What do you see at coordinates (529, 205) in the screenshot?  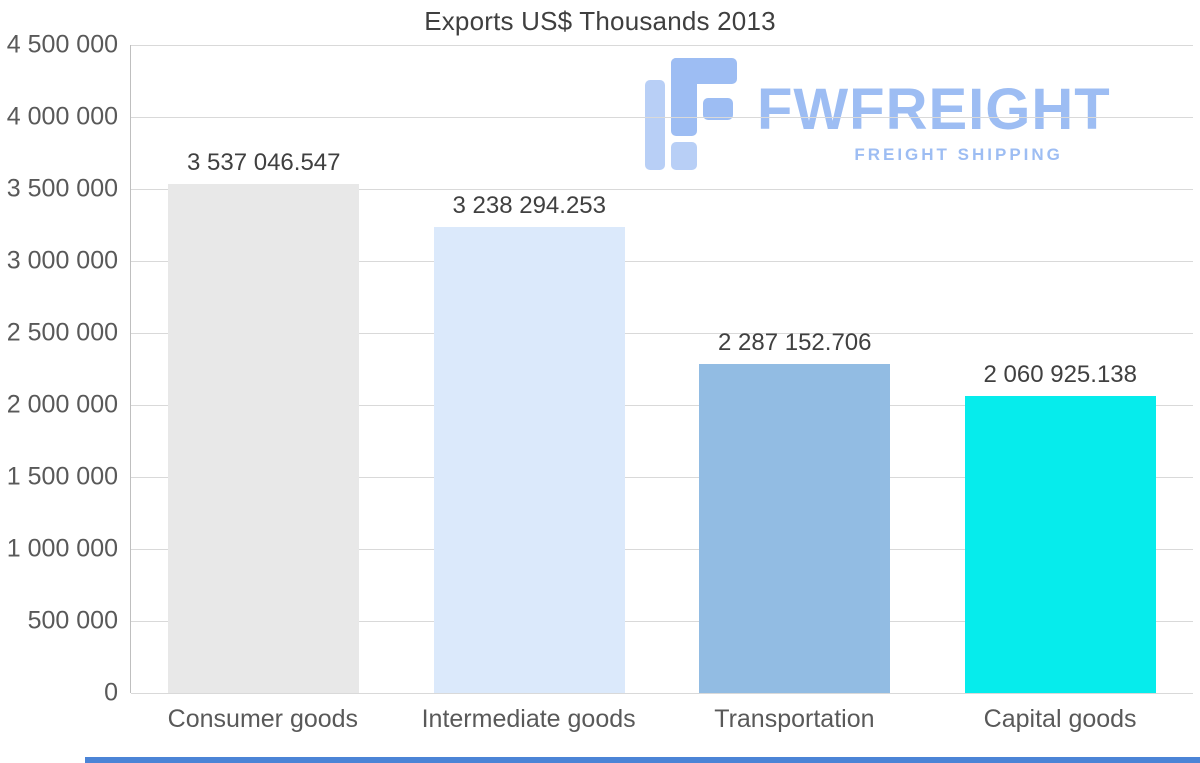 I see `bar-value-label: 3 238 294.253` at bounding box center [529, 205].